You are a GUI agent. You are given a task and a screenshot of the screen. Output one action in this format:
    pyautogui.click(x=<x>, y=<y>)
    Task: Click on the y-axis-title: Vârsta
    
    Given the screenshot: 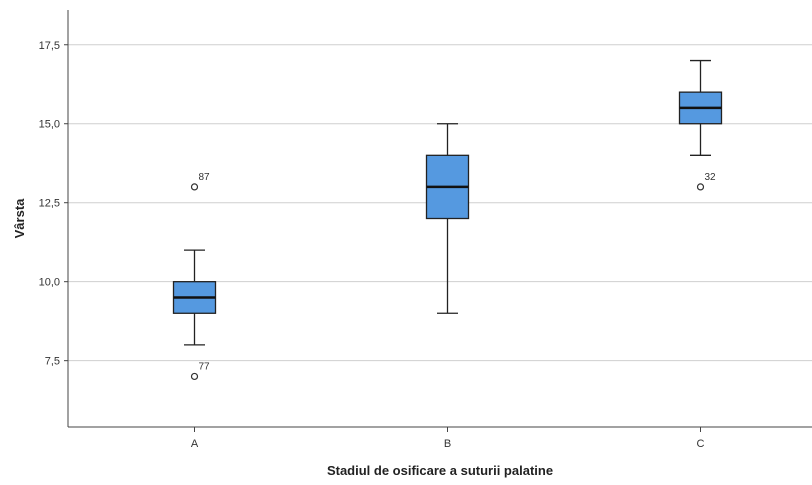 What is the action you would take?
    pyautogui.click(x=19, y=218)
    